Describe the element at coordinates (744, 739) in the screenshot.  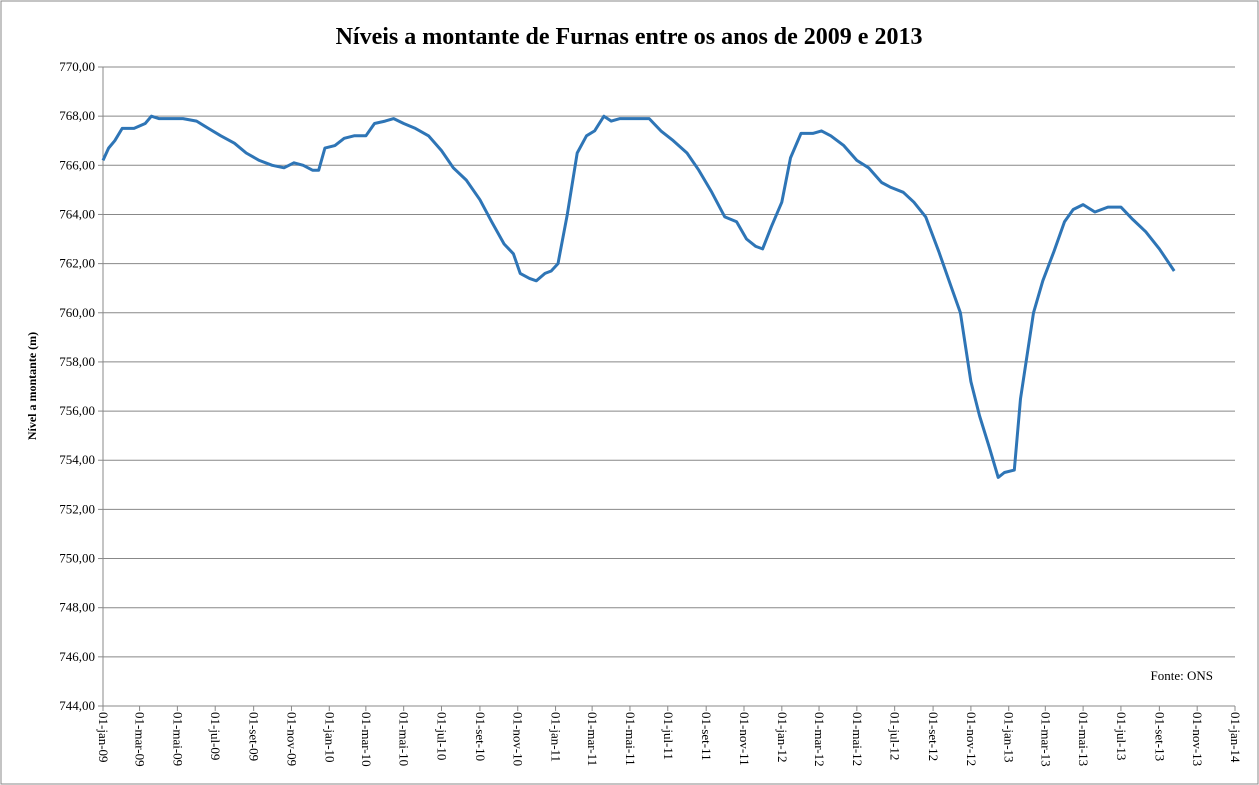
I see `x-tick-label: 01-nov-11` at that location.